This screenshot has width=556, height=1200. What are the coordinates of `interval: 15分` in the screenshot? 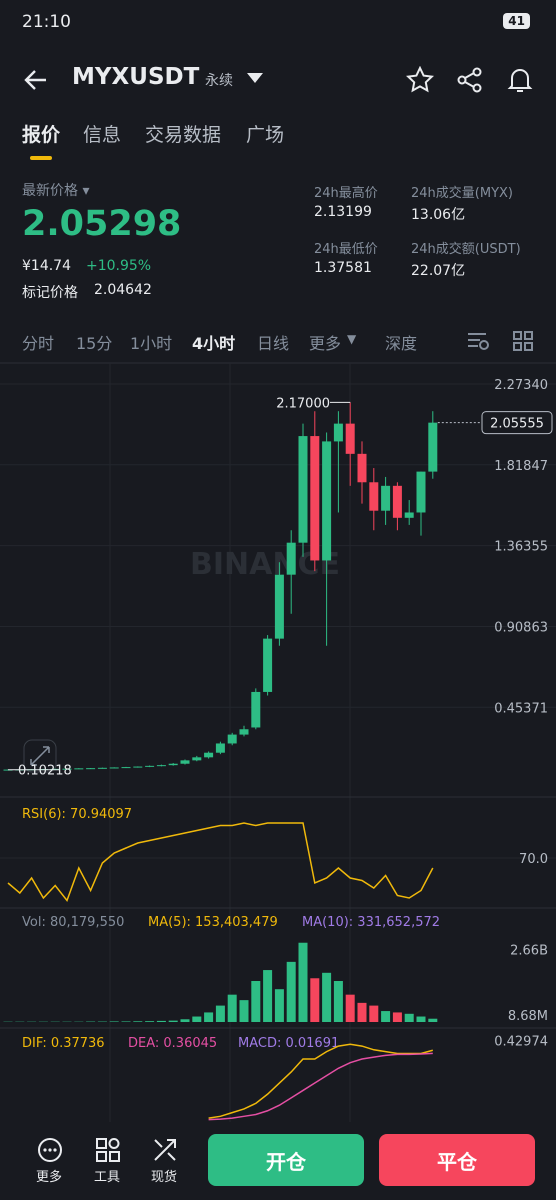 It's located at (94, 343).